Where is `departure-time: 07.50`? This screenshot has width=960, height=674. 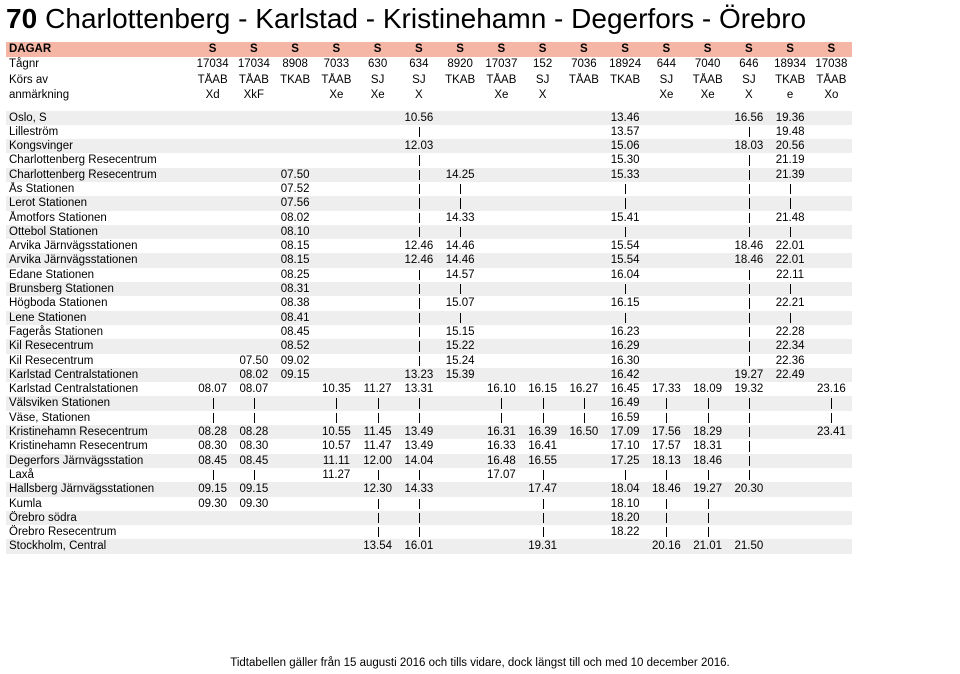 departure-time: 07.50 is located at coordinates (295, 174).